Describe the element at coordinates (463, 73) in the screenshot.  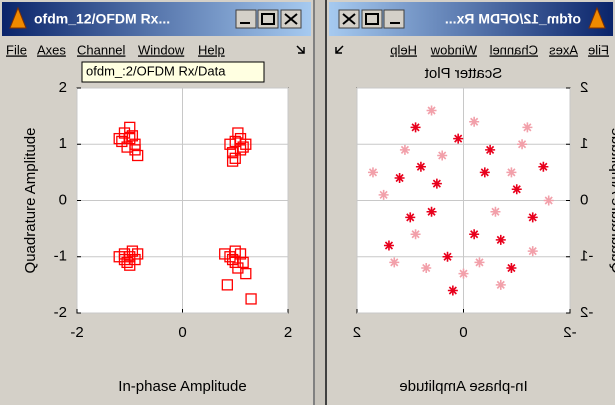
I see `plot-title: Scatter Plot` at that location.